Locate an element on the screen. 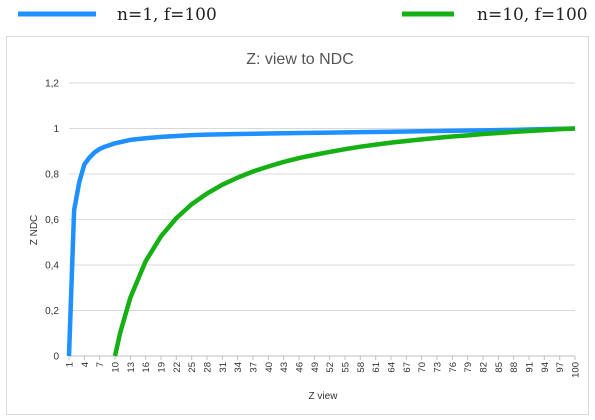 The width and height of the screenshot is (595, 420). x-tick-label: 73 is located at coordinates (438, 367).